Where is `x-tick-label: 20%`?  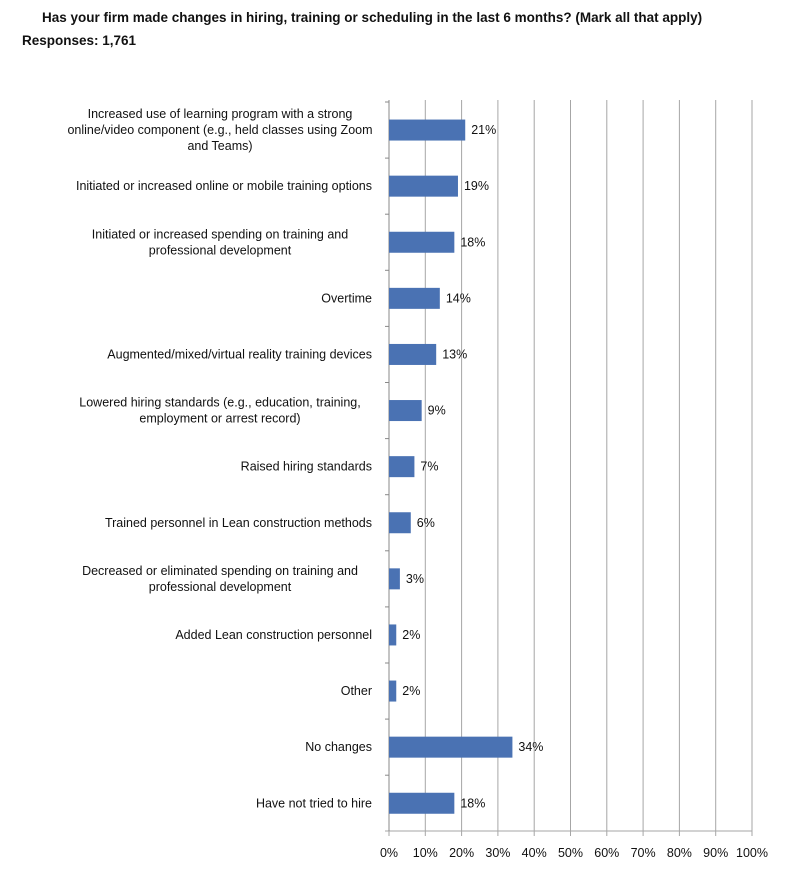 x-tick-label: 20% is located at coordinates (461, 853).